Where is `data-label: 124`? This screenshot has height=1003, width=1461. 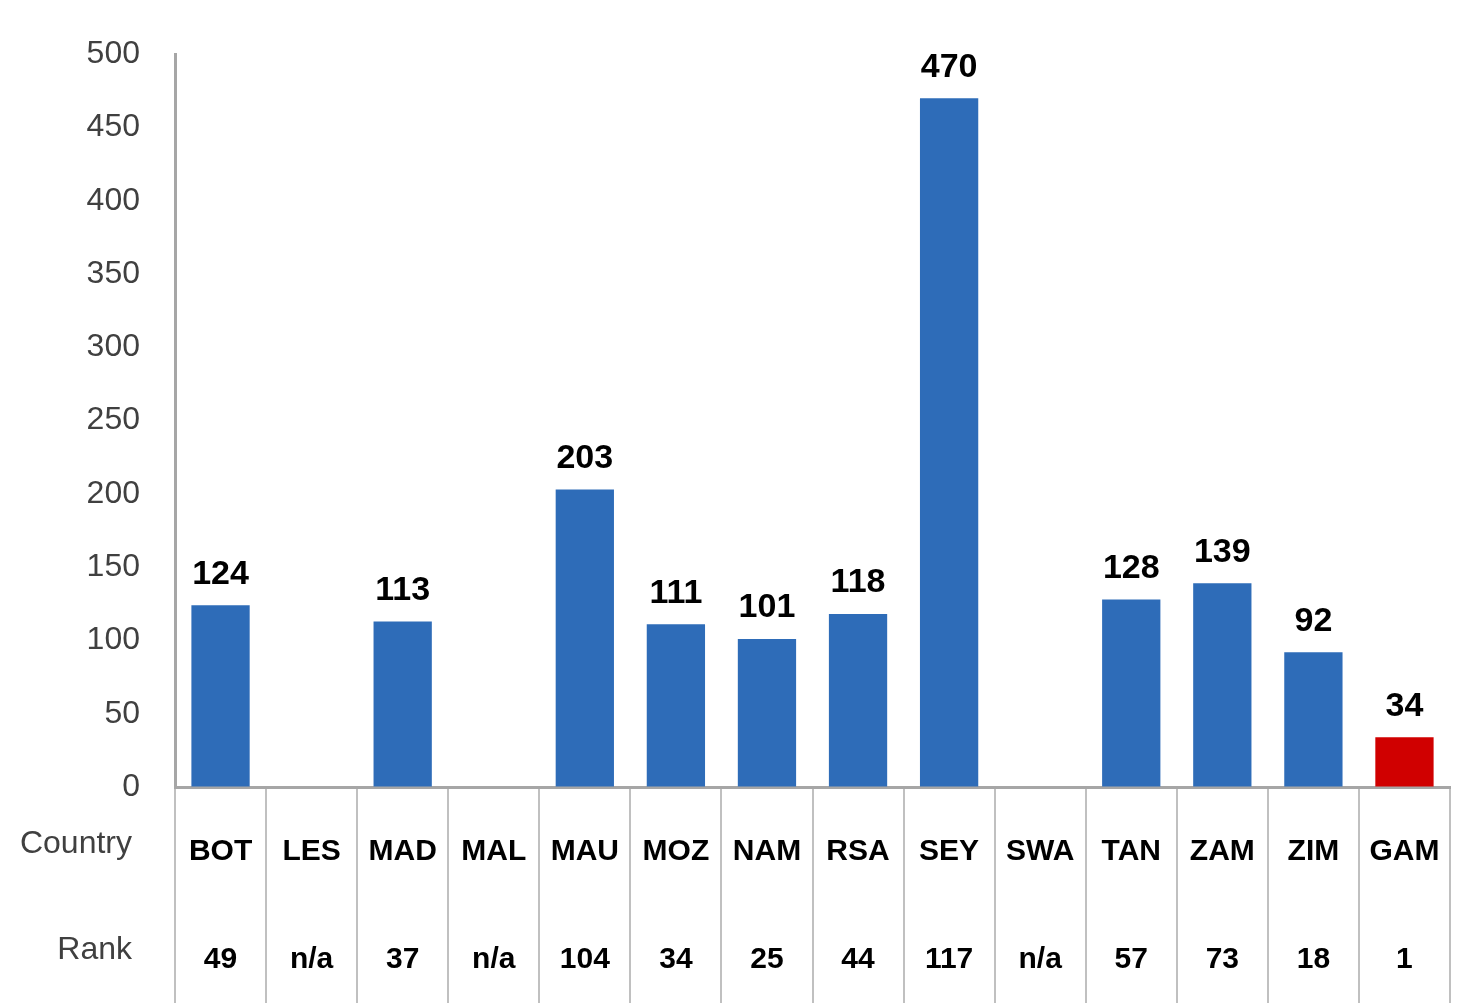
data-label: 124 is located at coordinates (220, 571).